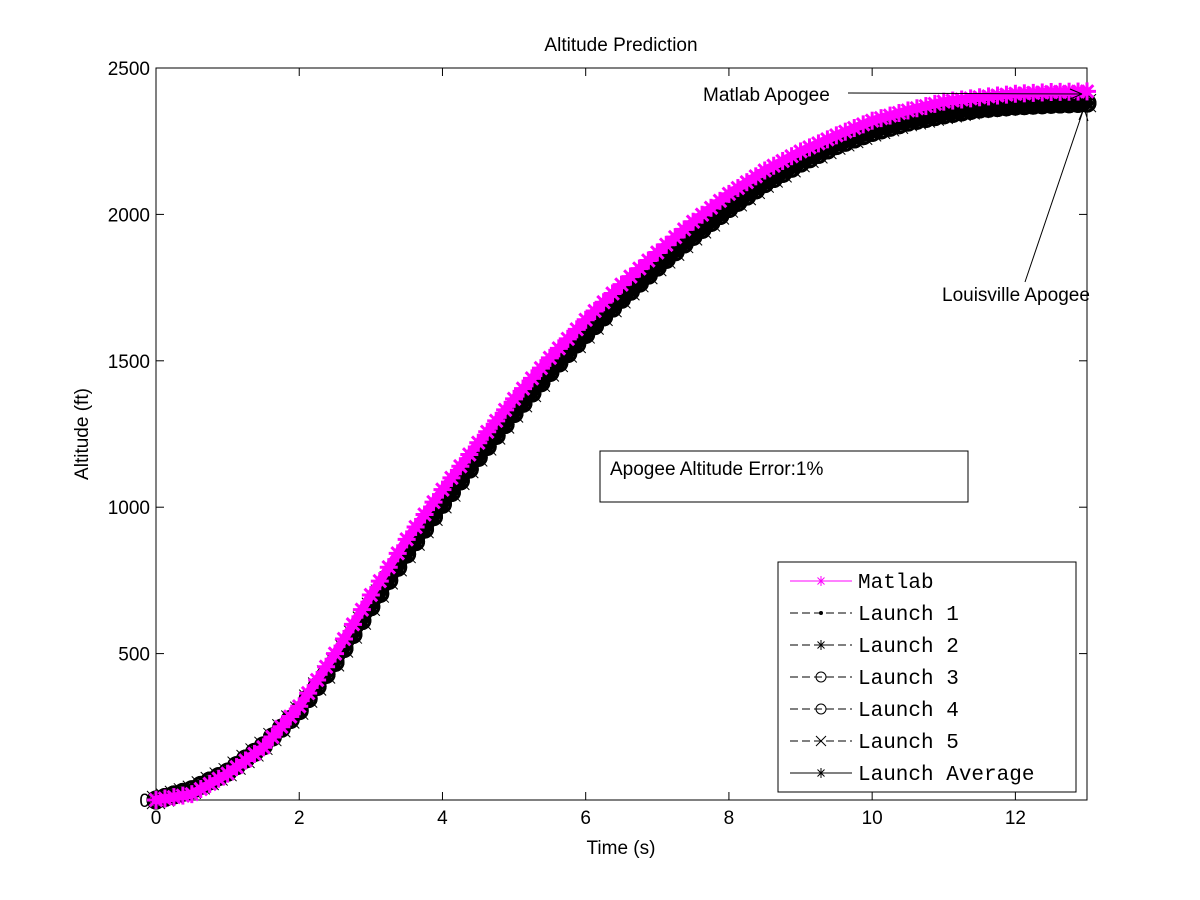  What do you see at coordinates (908, 743) in the screenshot?
I see `legend-label: Launch 5` at bounding box center [908, 743].